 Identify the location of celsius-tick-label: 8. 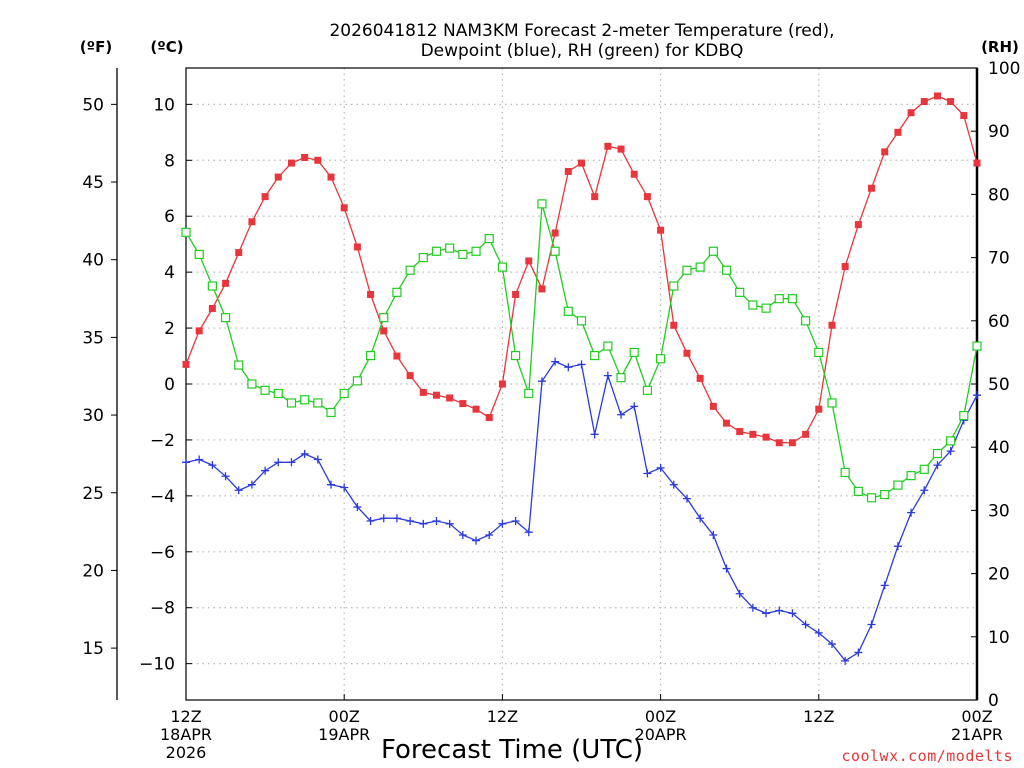
(169, 161).